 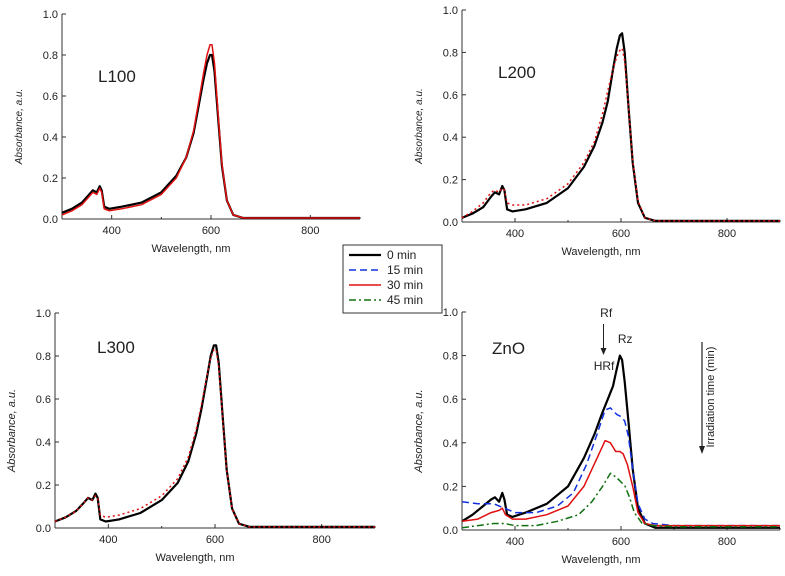 I want to click on annotation-hrf: HRf, so click(x=604, y=366).